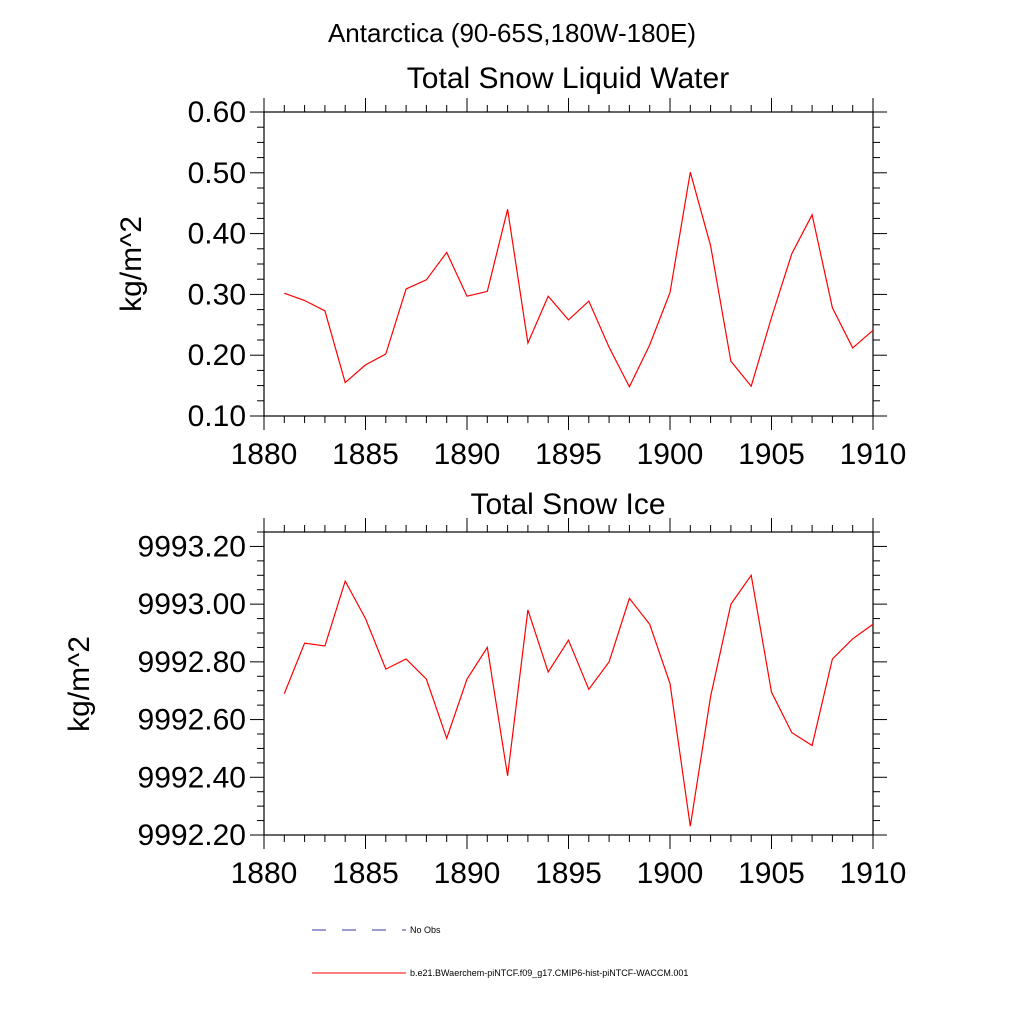  I want to click on suptitle: Antarctica (90-65S,180W-180E), so click(512, 33).